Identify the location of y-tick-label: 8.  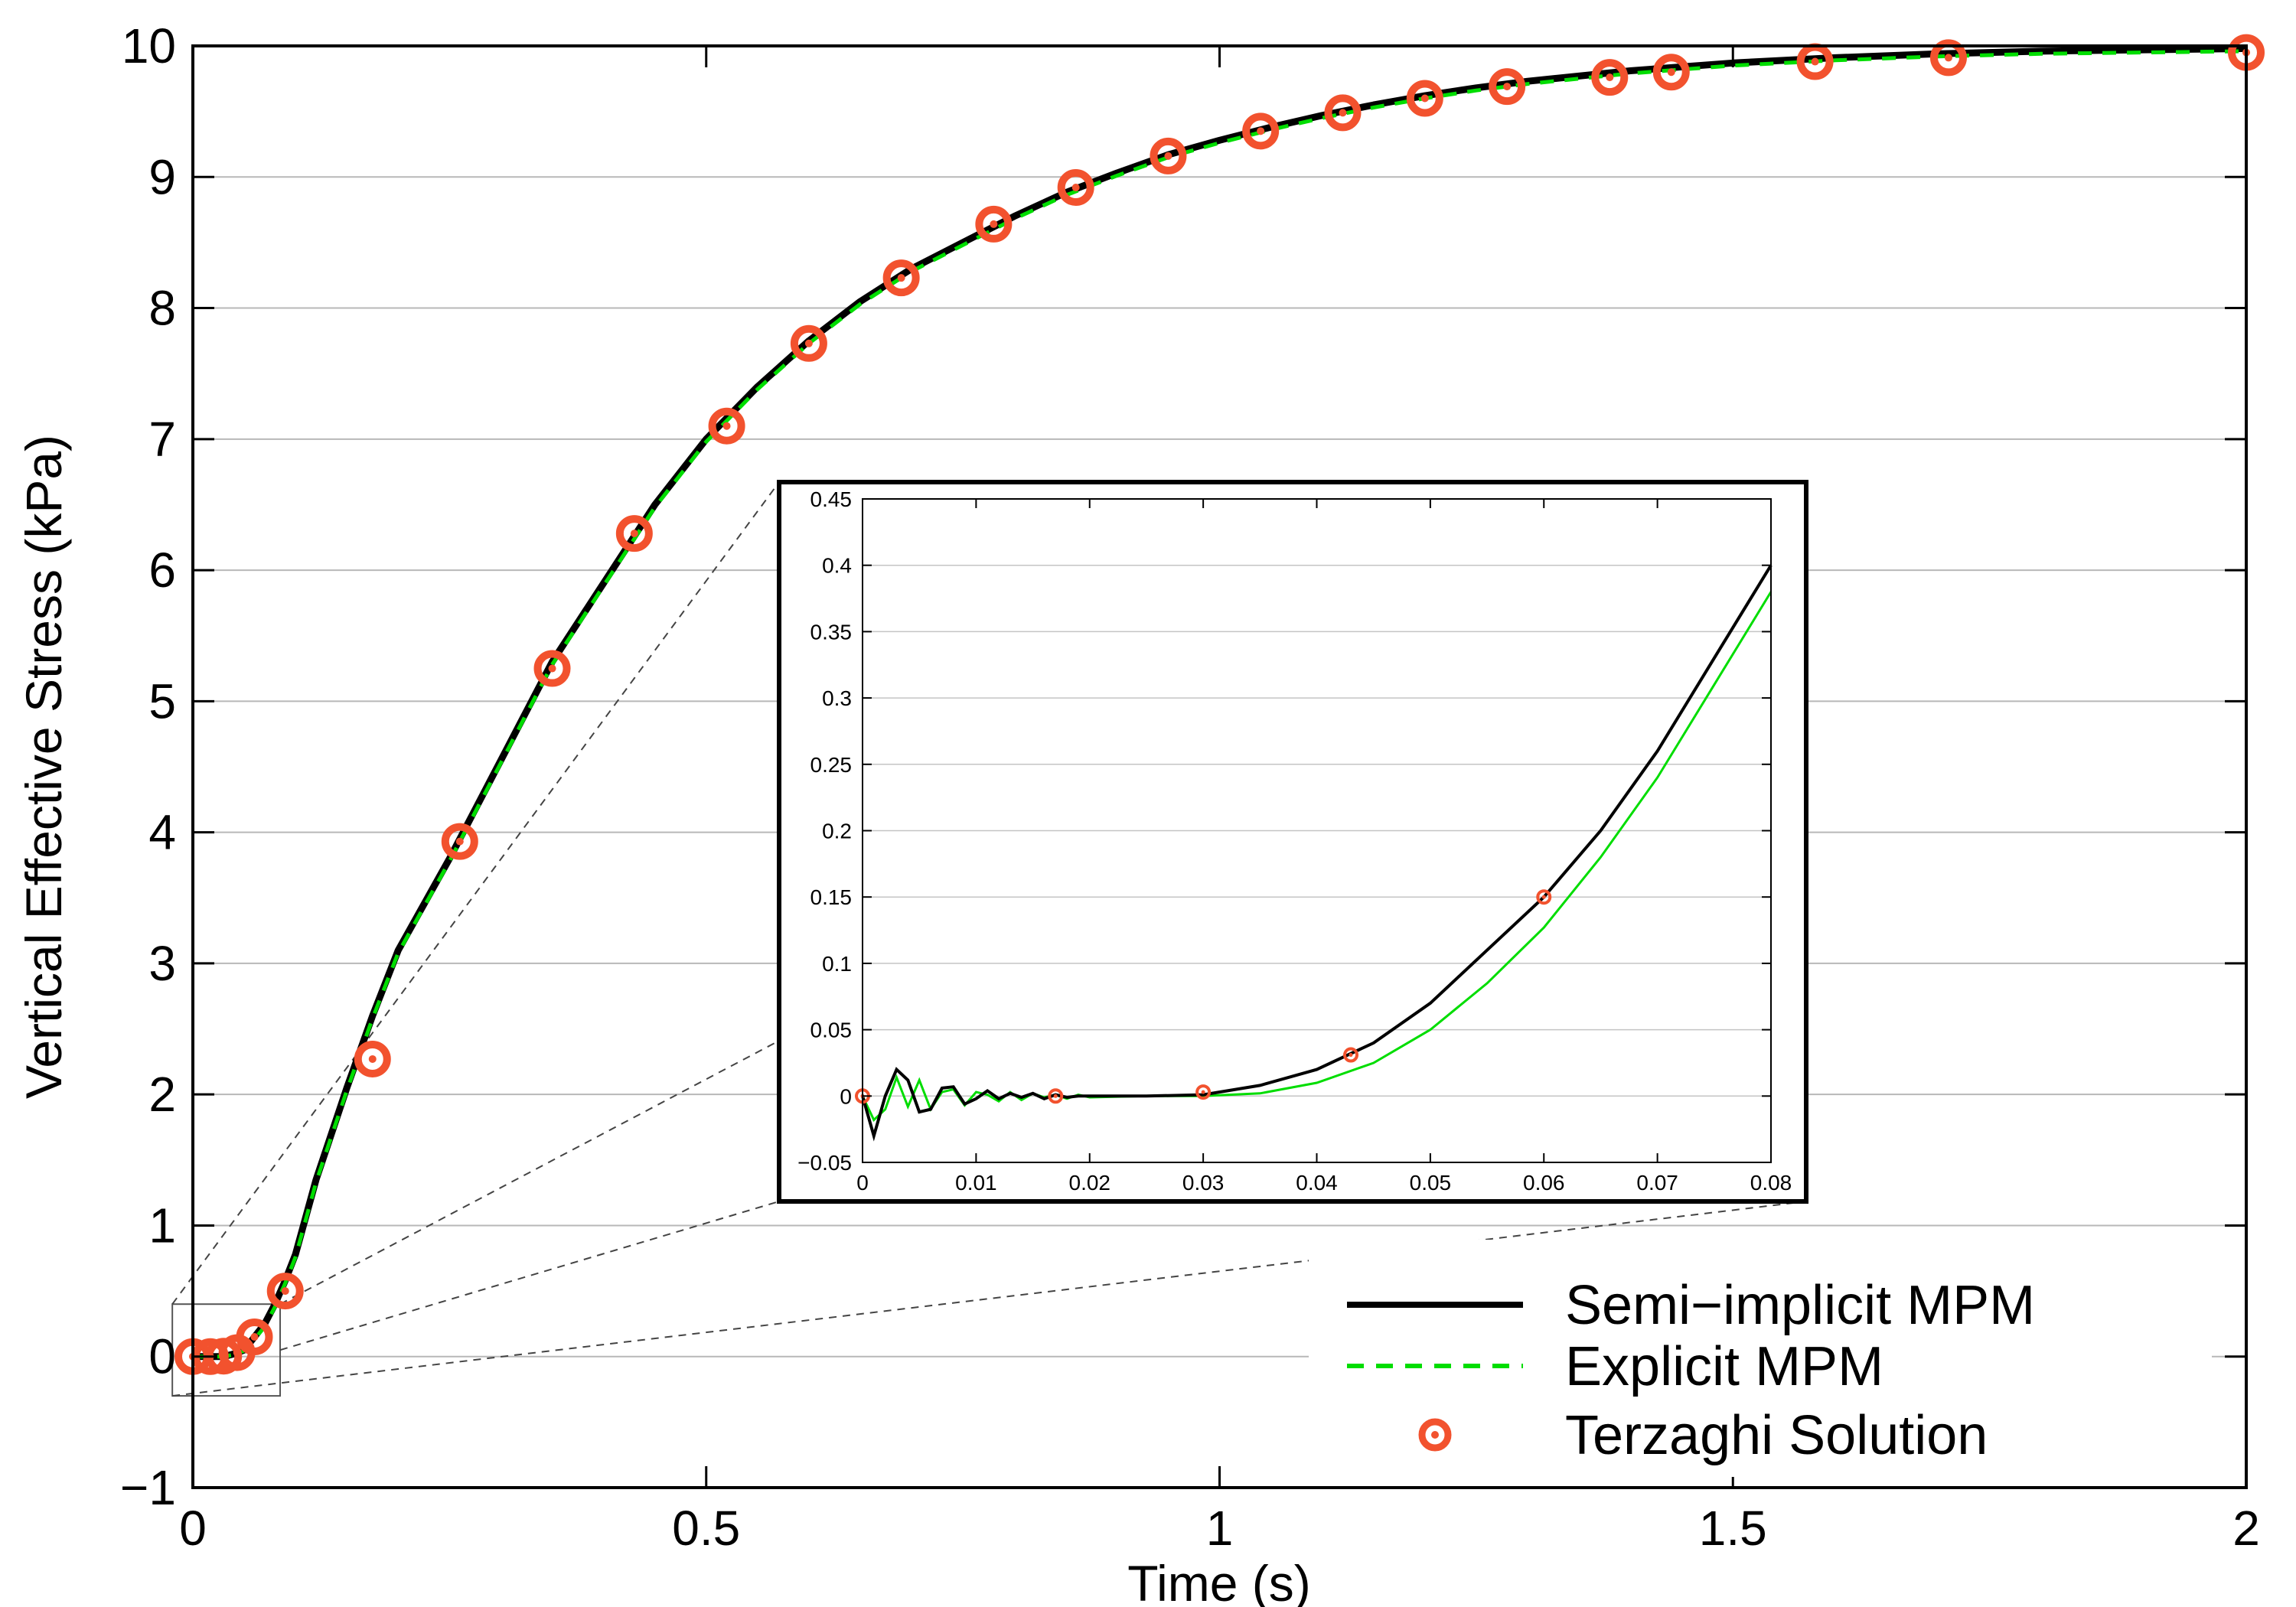
(162, 308).